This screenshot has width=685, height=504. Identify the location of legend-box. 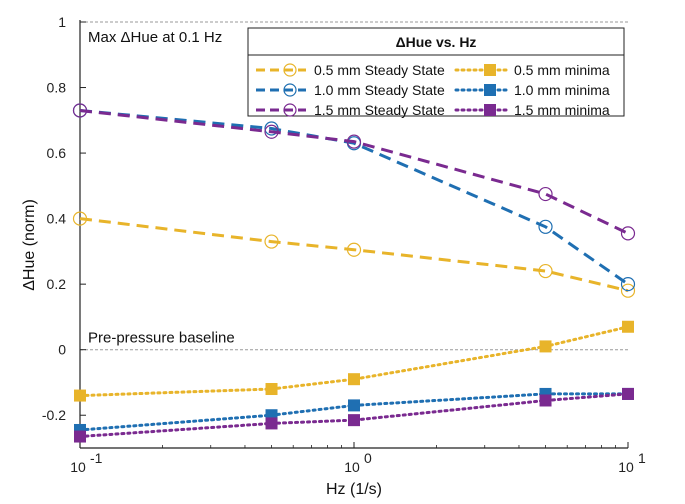
(436, 72).